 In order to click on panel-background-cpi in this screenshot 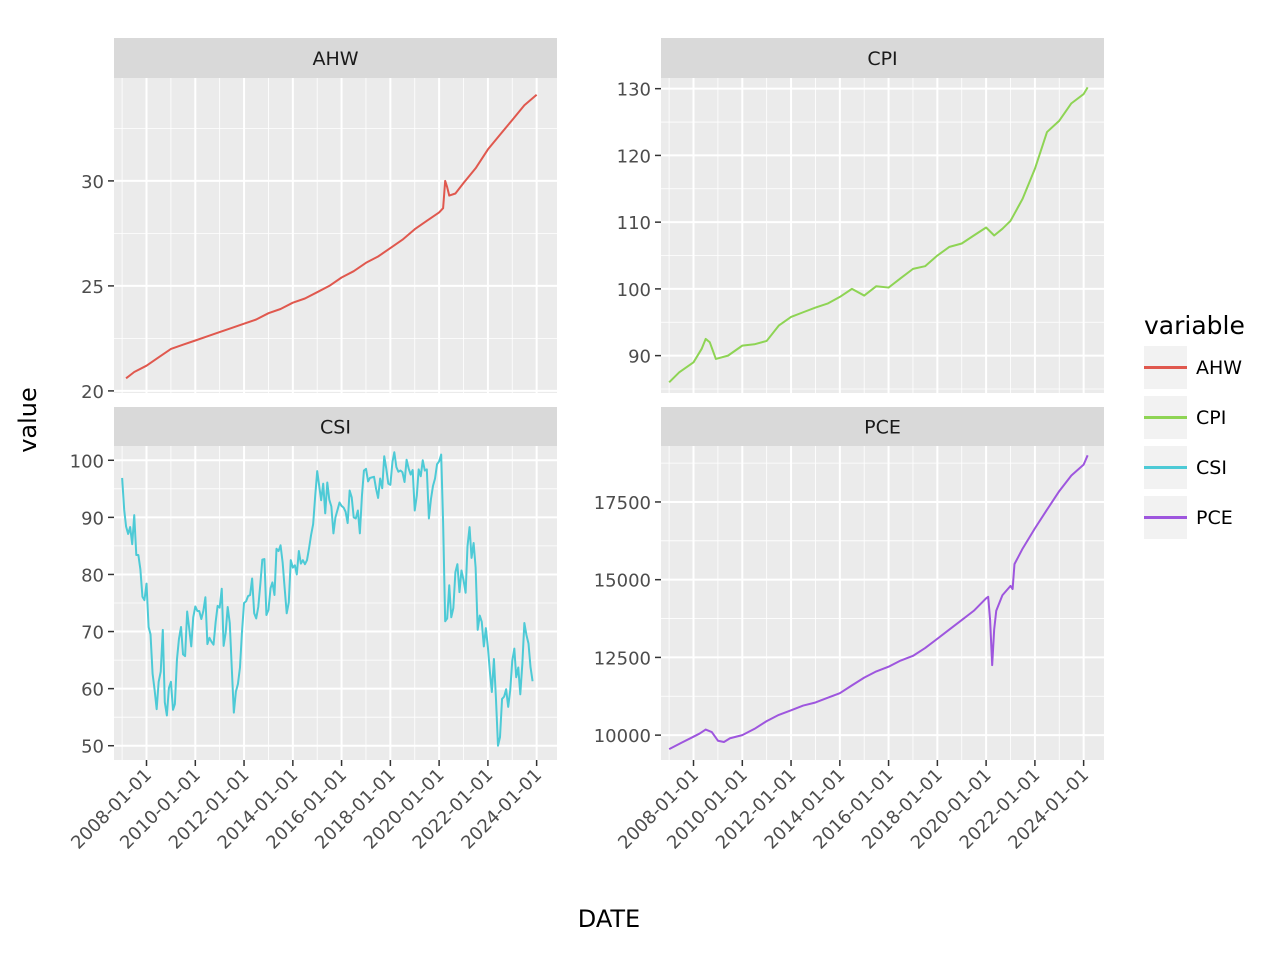, I will do `click(882, 235)`.